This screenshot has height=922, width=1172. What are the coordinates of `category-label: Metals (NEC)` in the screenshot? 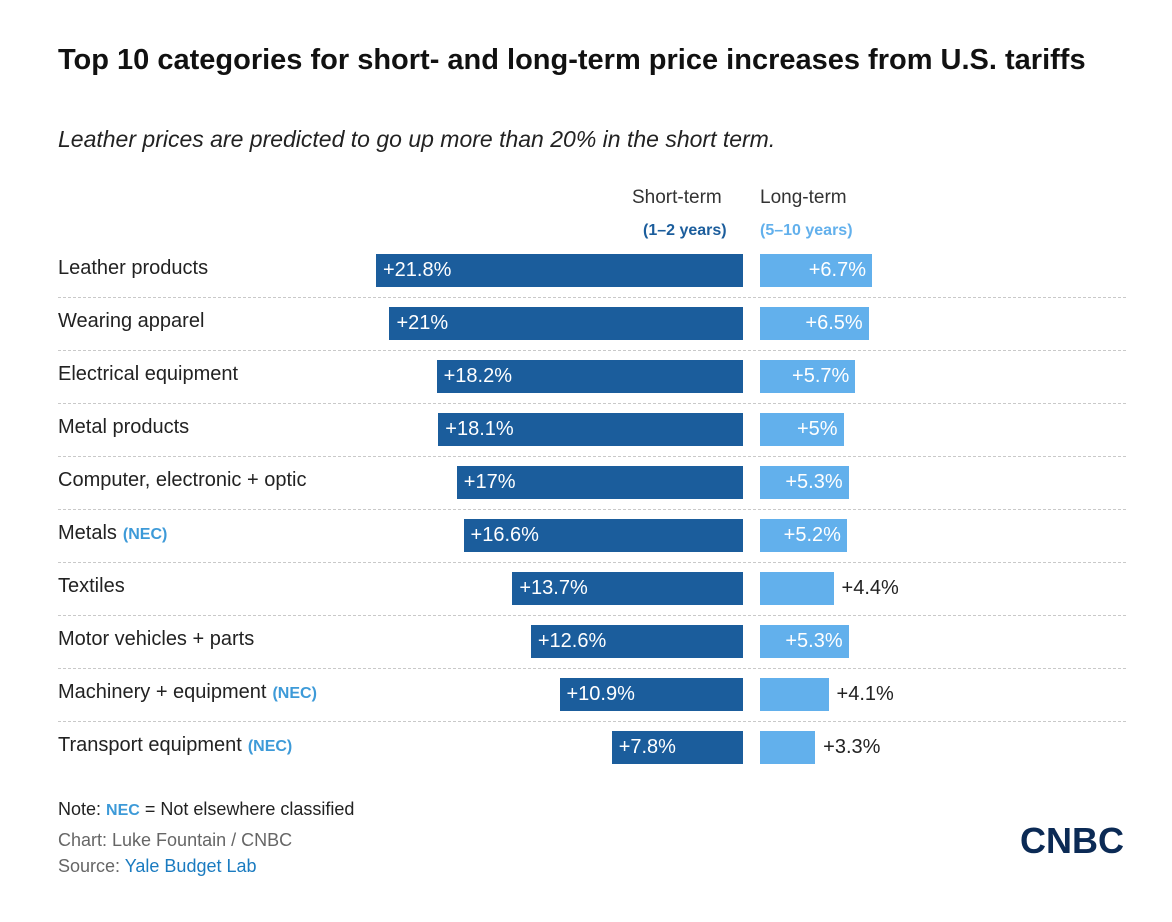 It's located at (112, 533).